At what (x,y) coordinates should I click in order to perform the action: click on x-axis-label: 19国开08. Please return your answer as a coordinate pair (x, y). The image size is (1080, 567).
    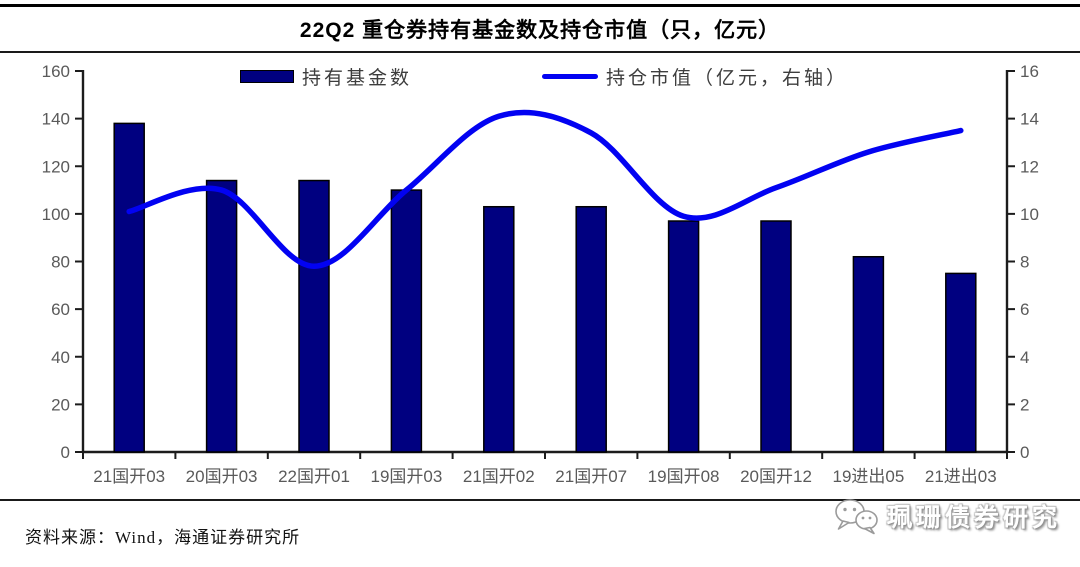
    Looking at the image, I should click on (684, 476).